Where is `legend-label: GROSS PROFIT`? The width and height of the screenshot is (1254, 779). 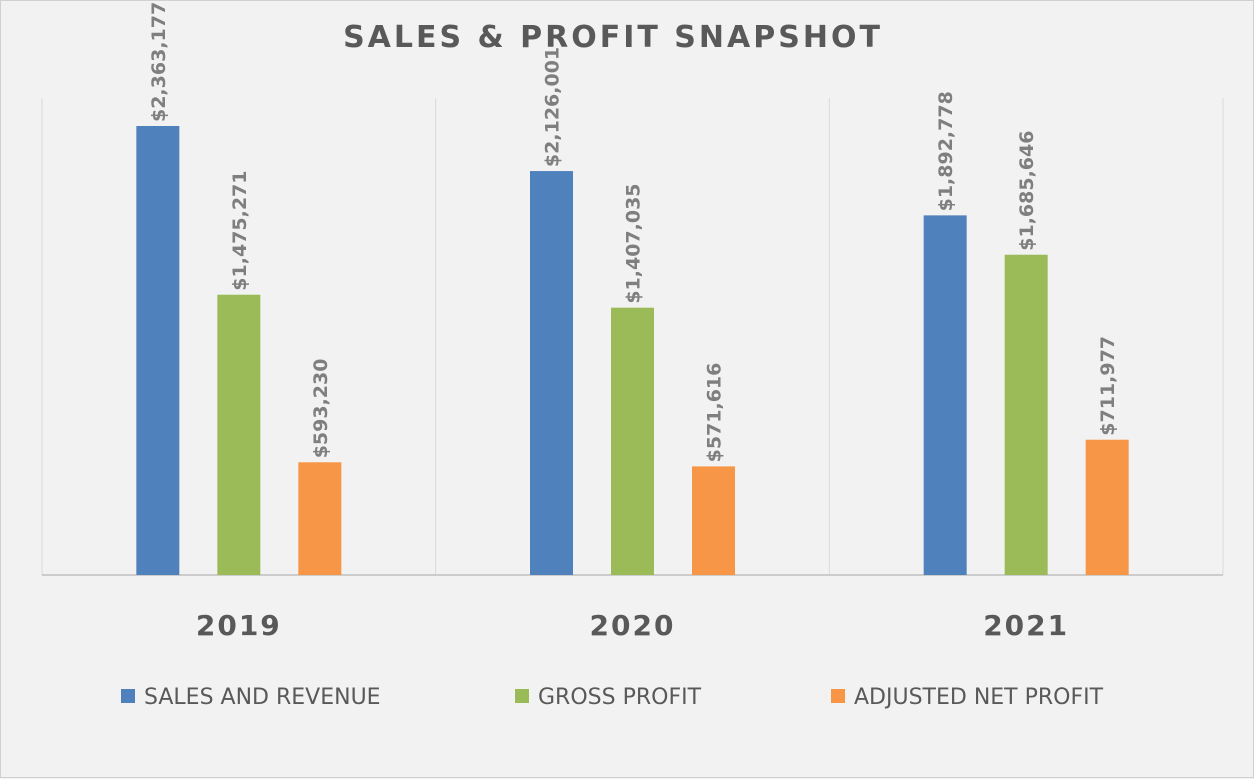
legend-label: GROSS PROFIT is located at coordinates (620, 697).